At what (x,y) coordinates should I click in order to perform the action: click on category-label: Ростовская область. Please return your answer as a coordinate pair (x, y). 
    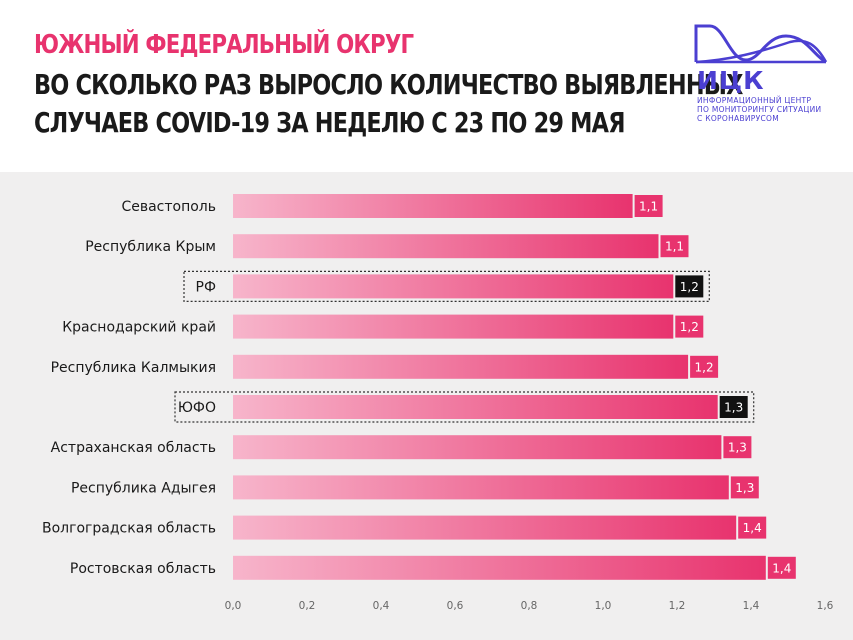
    Looking at the image, I should click on (143, 569).